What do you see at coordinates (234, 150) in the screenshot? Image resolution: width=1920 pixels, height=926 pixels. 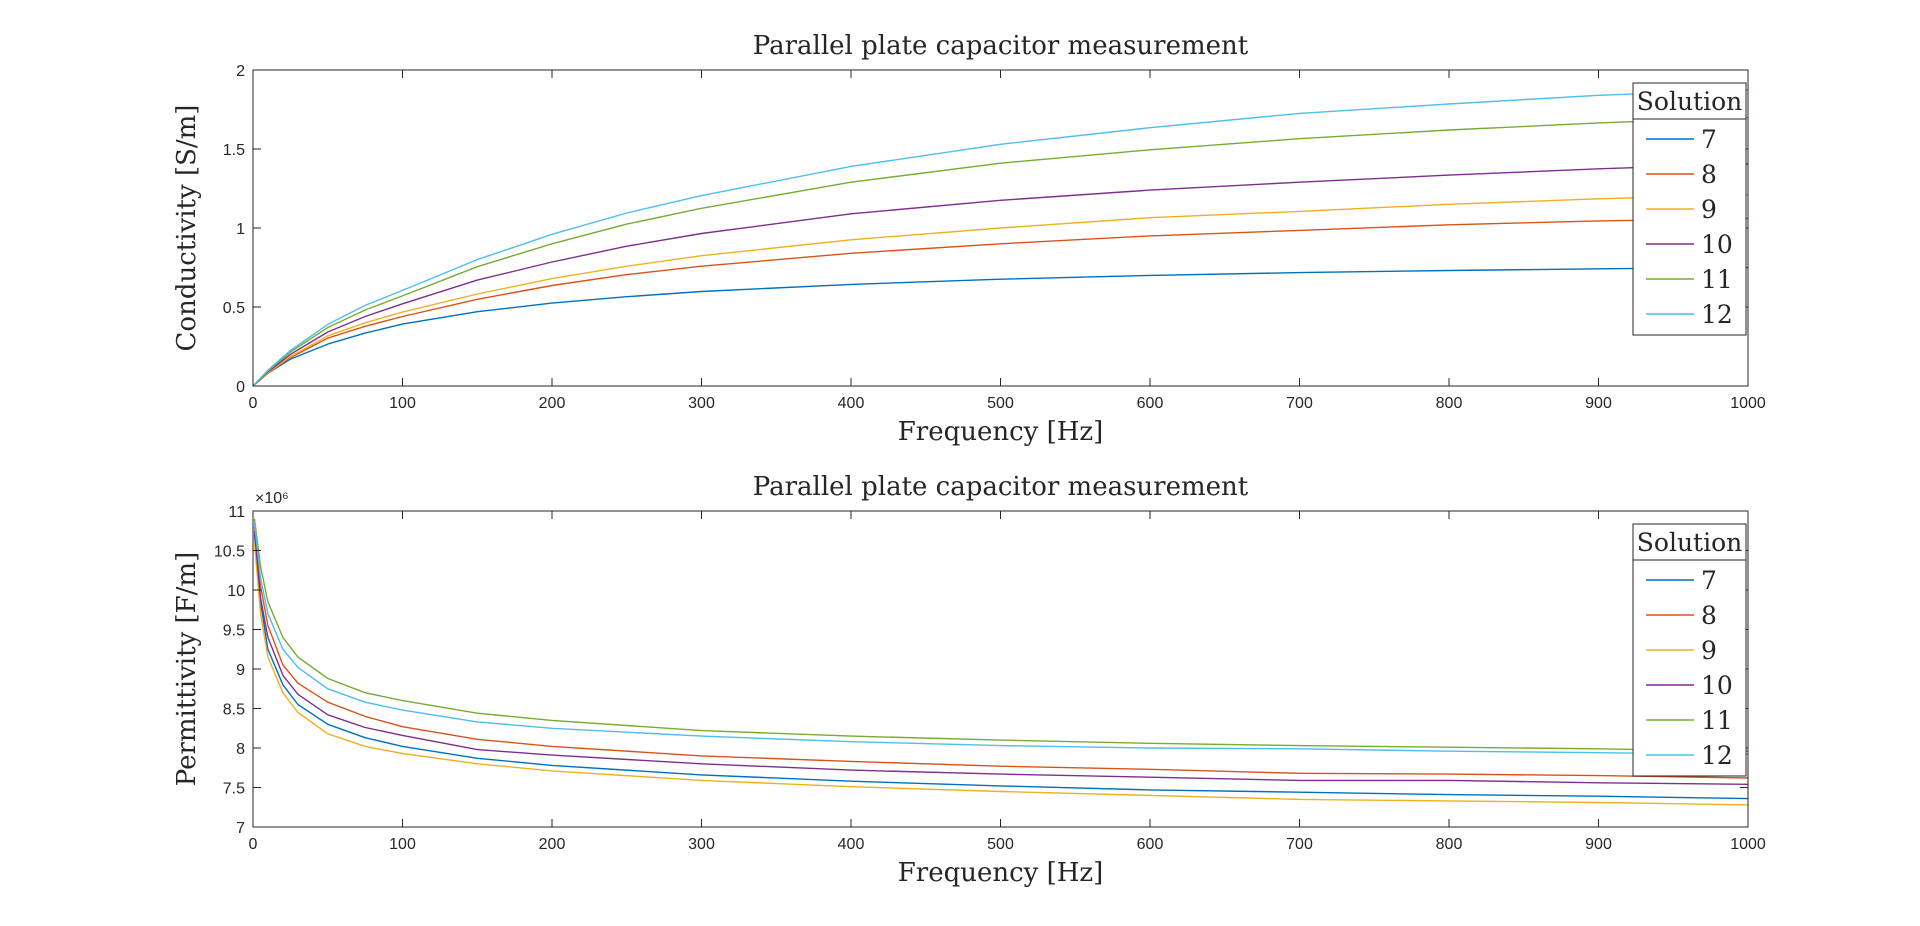 I see `y-tick-label: 1.5` at bounding box center [234, 150].